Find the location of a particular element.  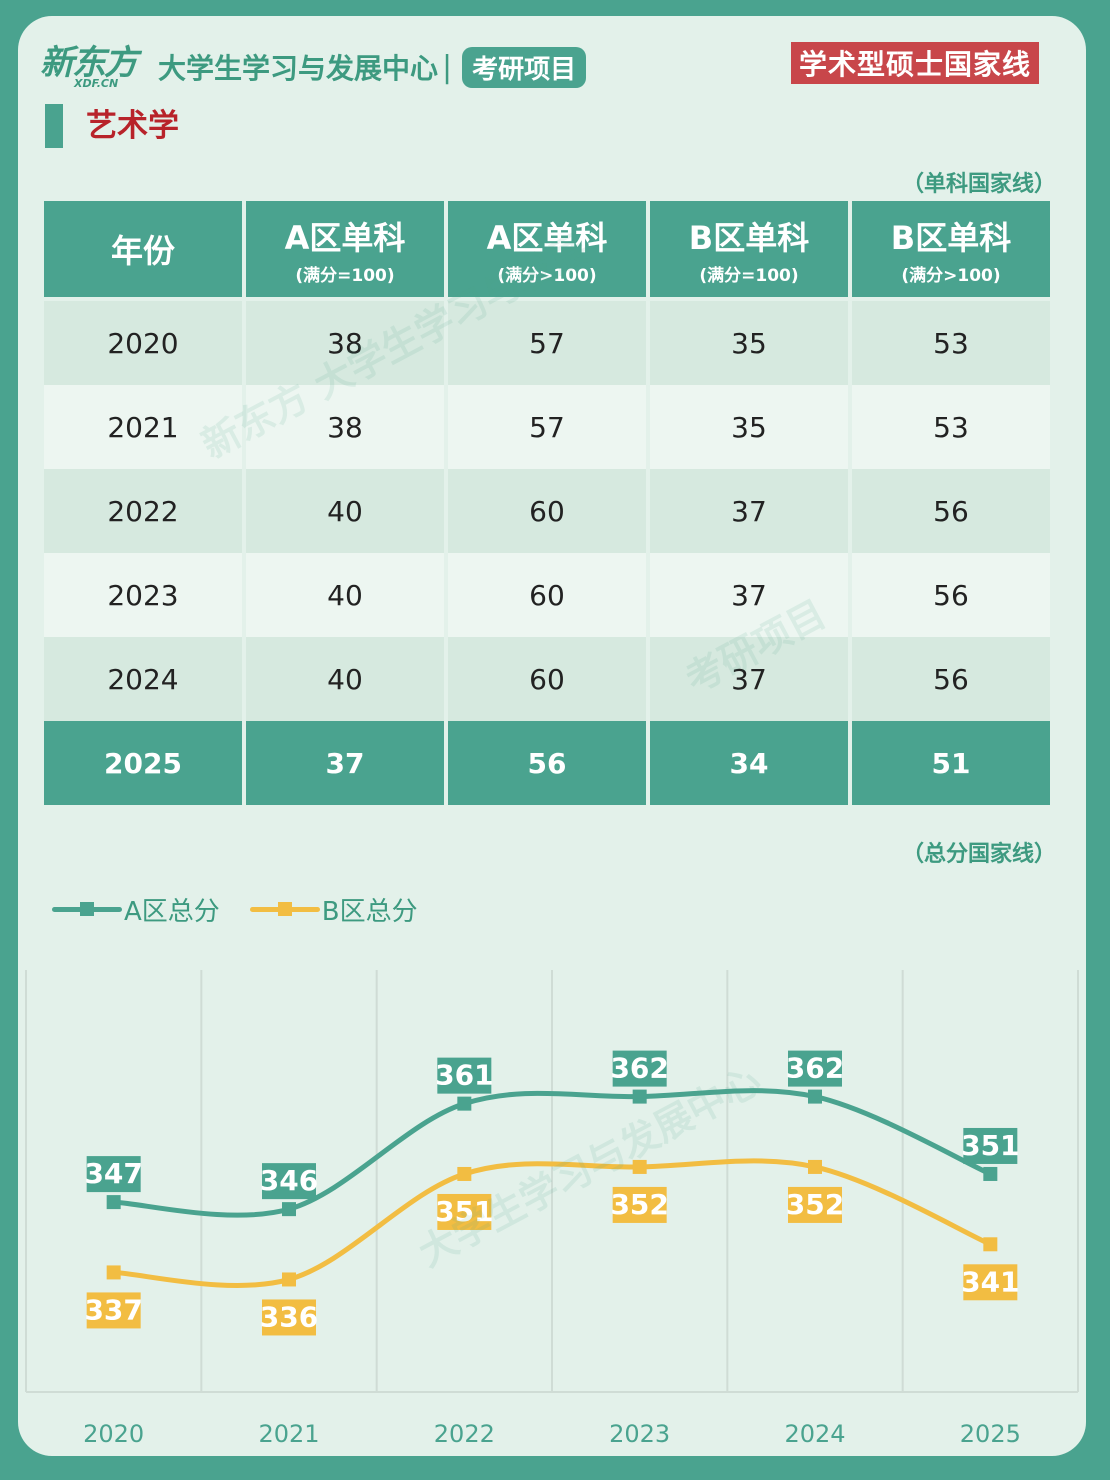

data-label: 337 is located at coordinates (113, 1309).